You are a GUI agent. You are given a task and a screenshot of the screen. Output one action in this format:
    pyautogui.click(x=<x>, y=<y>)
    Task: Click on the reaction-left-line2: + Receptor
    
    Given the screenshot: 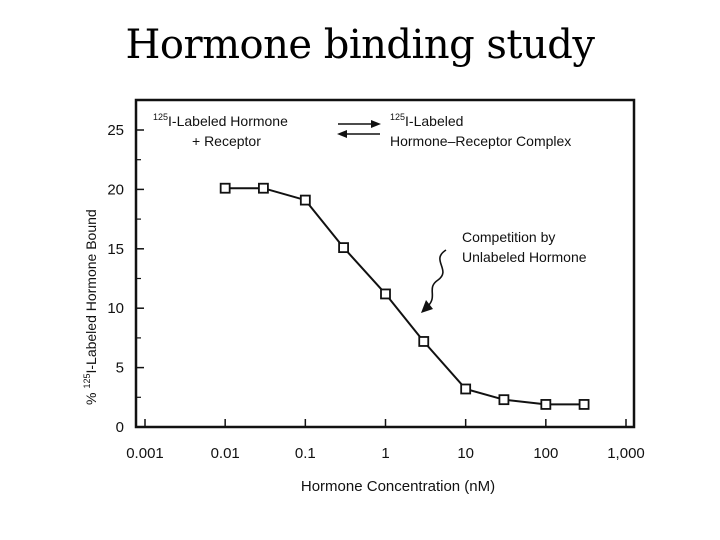 What is the action you would take?
    pyautogui.click(x=226, y=141)
    